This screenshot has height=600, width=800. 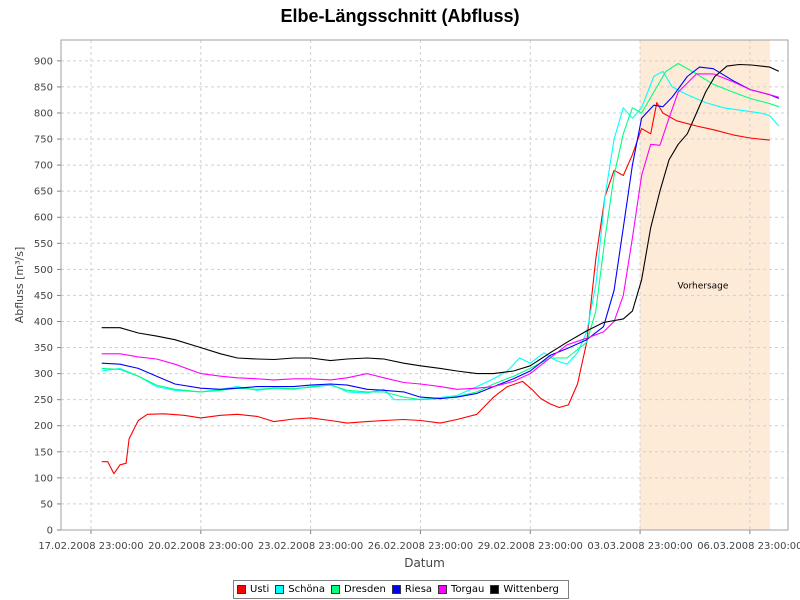 What do you see at coordinates (46, 504) in the screenshot?
I see `y-tick-label: 50` at bounding box center [46, 504].